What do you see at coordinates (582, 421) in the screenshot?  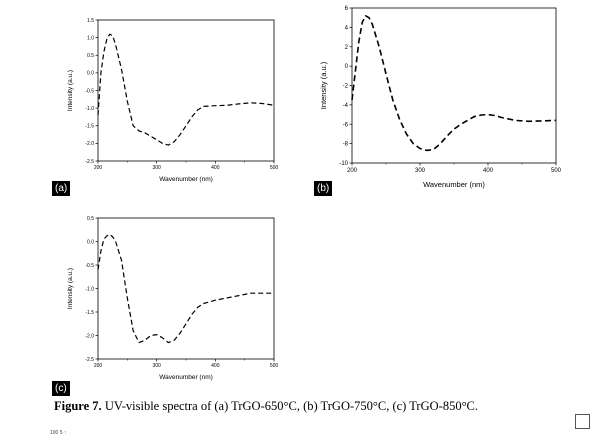 I see `corner-checkbox` at bounding box center [582, 421].